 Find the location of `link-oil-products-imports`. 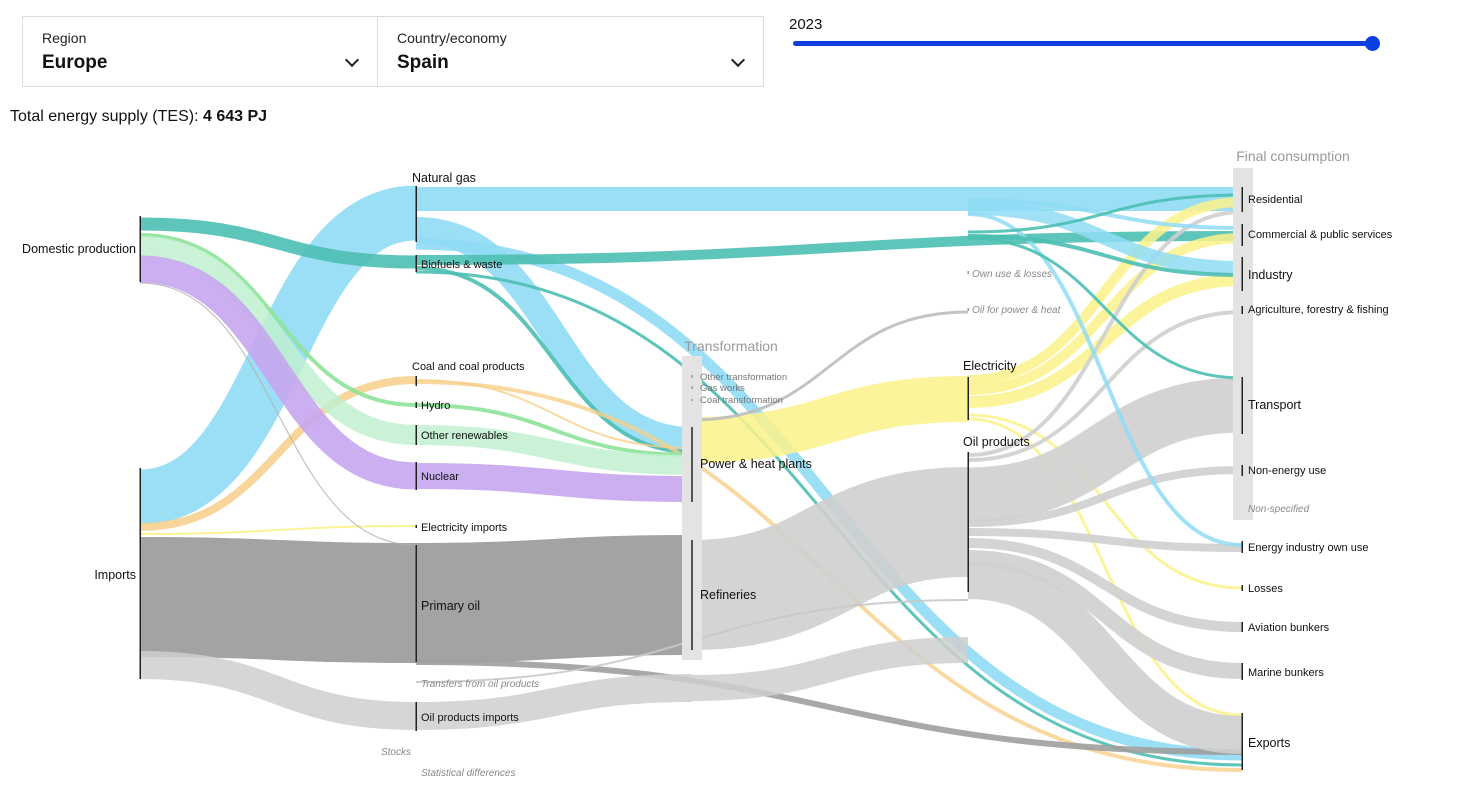

link-oil-products-imports is located at coordinates (554, 702).